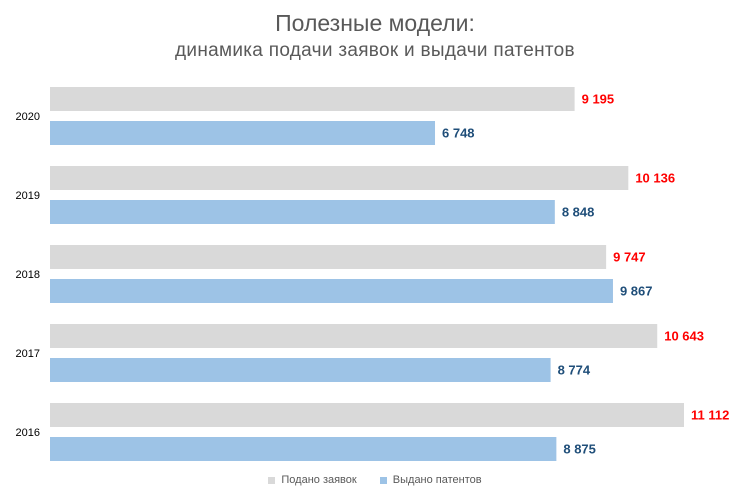 This screenshot has width=750, height=499. Describe the element at coordinates (458, 133) in the screenshot. I see `data-label-patents-2020: 6 748` at that location.